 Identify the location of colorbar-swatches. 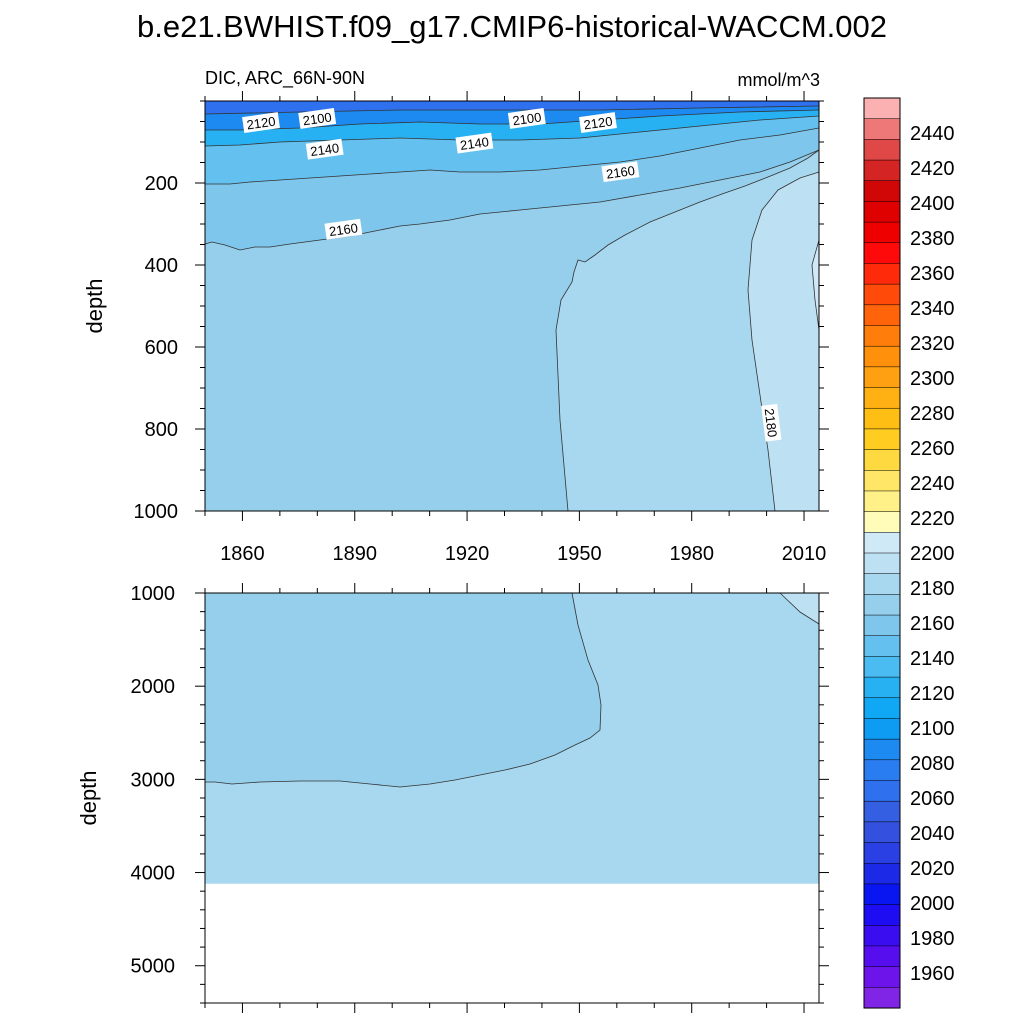
(882, 553).